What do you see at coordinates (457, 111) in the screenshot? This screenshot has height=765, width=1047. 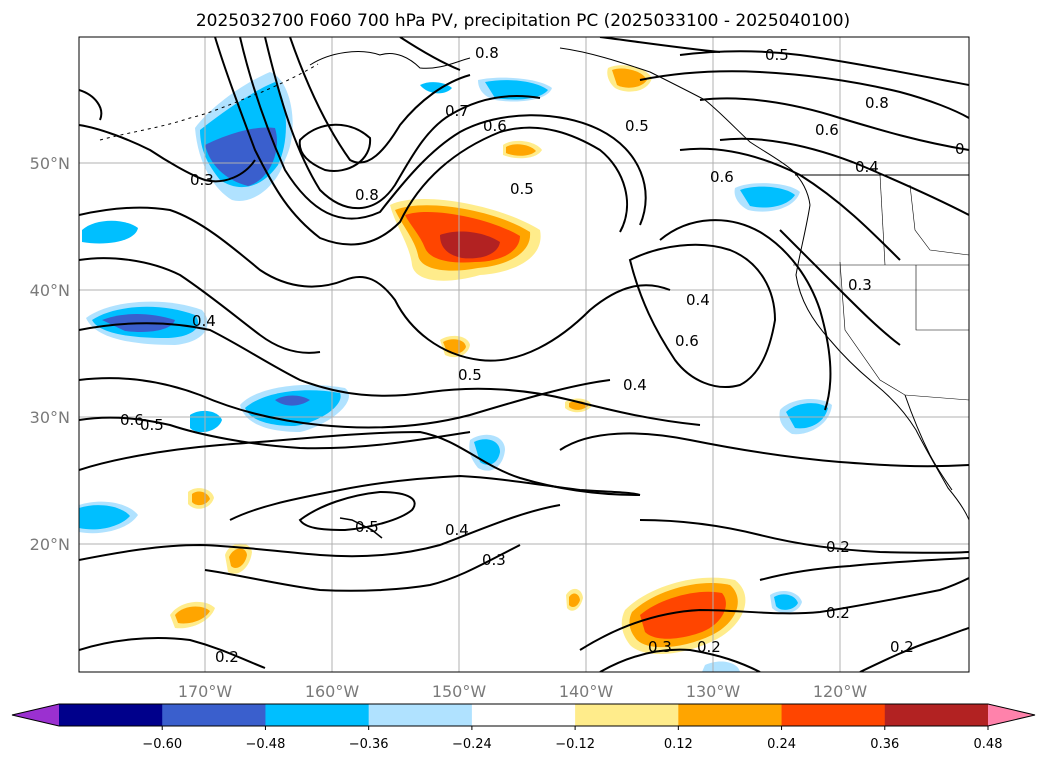 I see `contour-label: 0.7` at bounding box center [457, 111].